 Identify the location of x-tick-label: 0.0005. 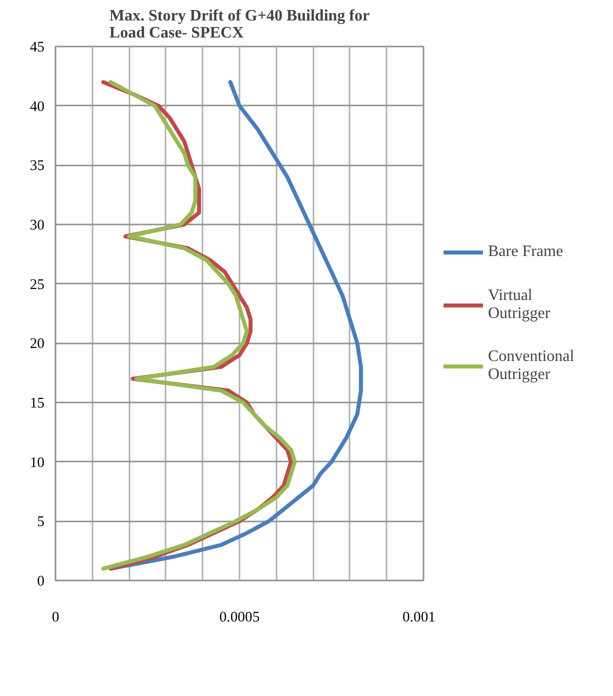
(239, 618).